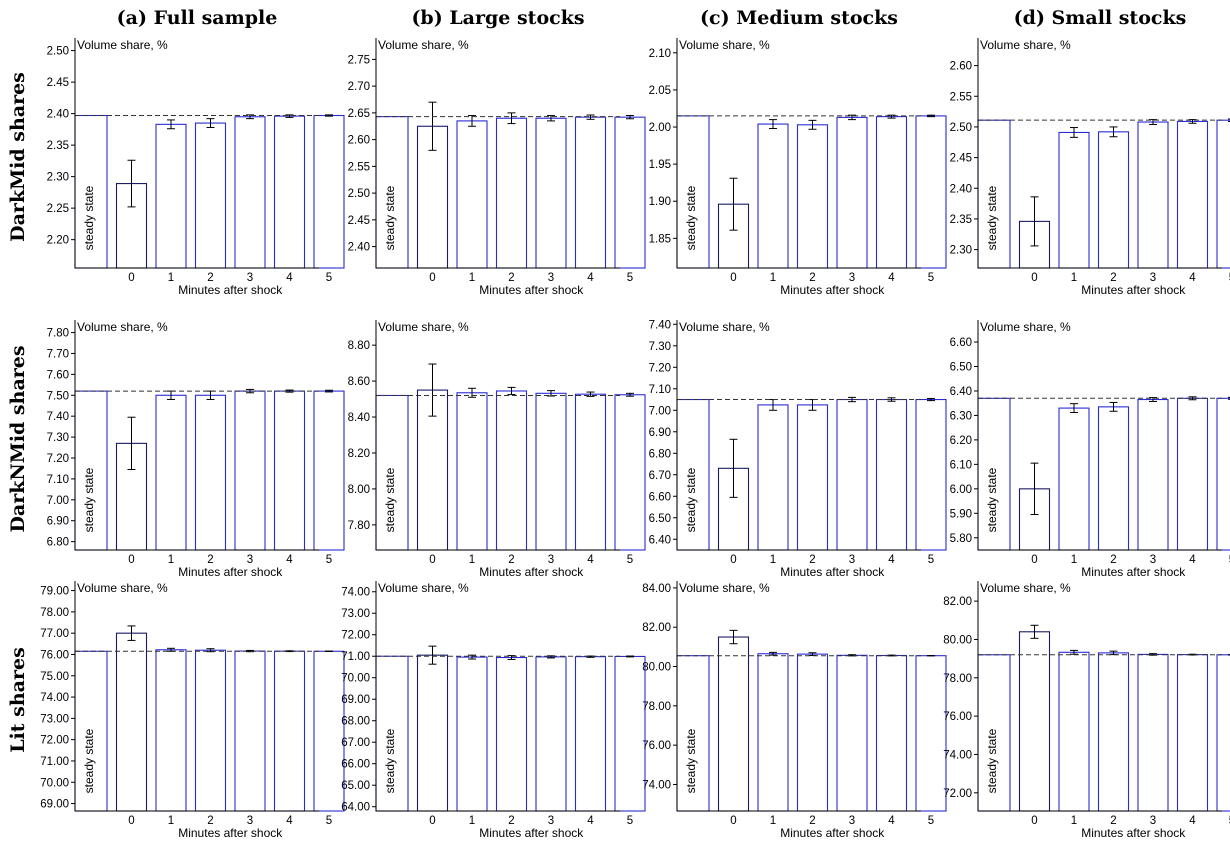 The width and height of the screenshot is (1230, 841). Describe the element at coordinates (54, 762) in the screenshot. I see `y-tick-label: 71.00` at that location.